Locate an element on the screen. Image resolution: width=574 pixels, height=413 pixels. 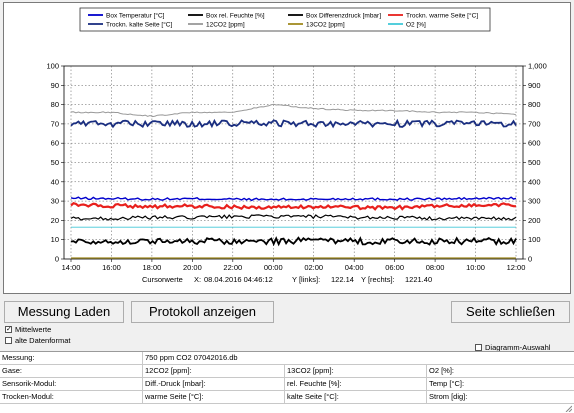
dryer-warm-side: warme Seite [°C]: is located at coordinates (214, 397).